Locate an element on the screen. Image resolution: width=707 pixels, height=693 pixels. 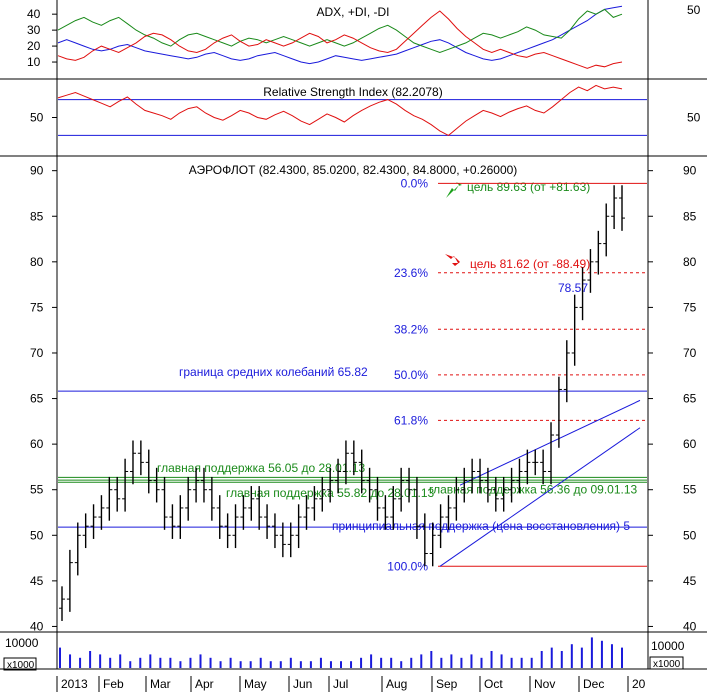
fib-level-label: 38.2% is located at coordinates (411, 329).